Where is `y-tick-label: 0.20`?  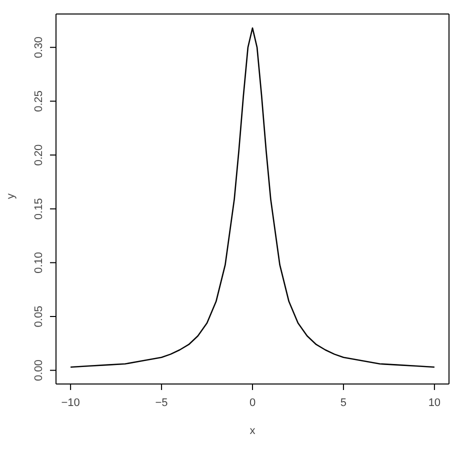 y-tick-label: 0.20 is located at coordinates (39, 155).